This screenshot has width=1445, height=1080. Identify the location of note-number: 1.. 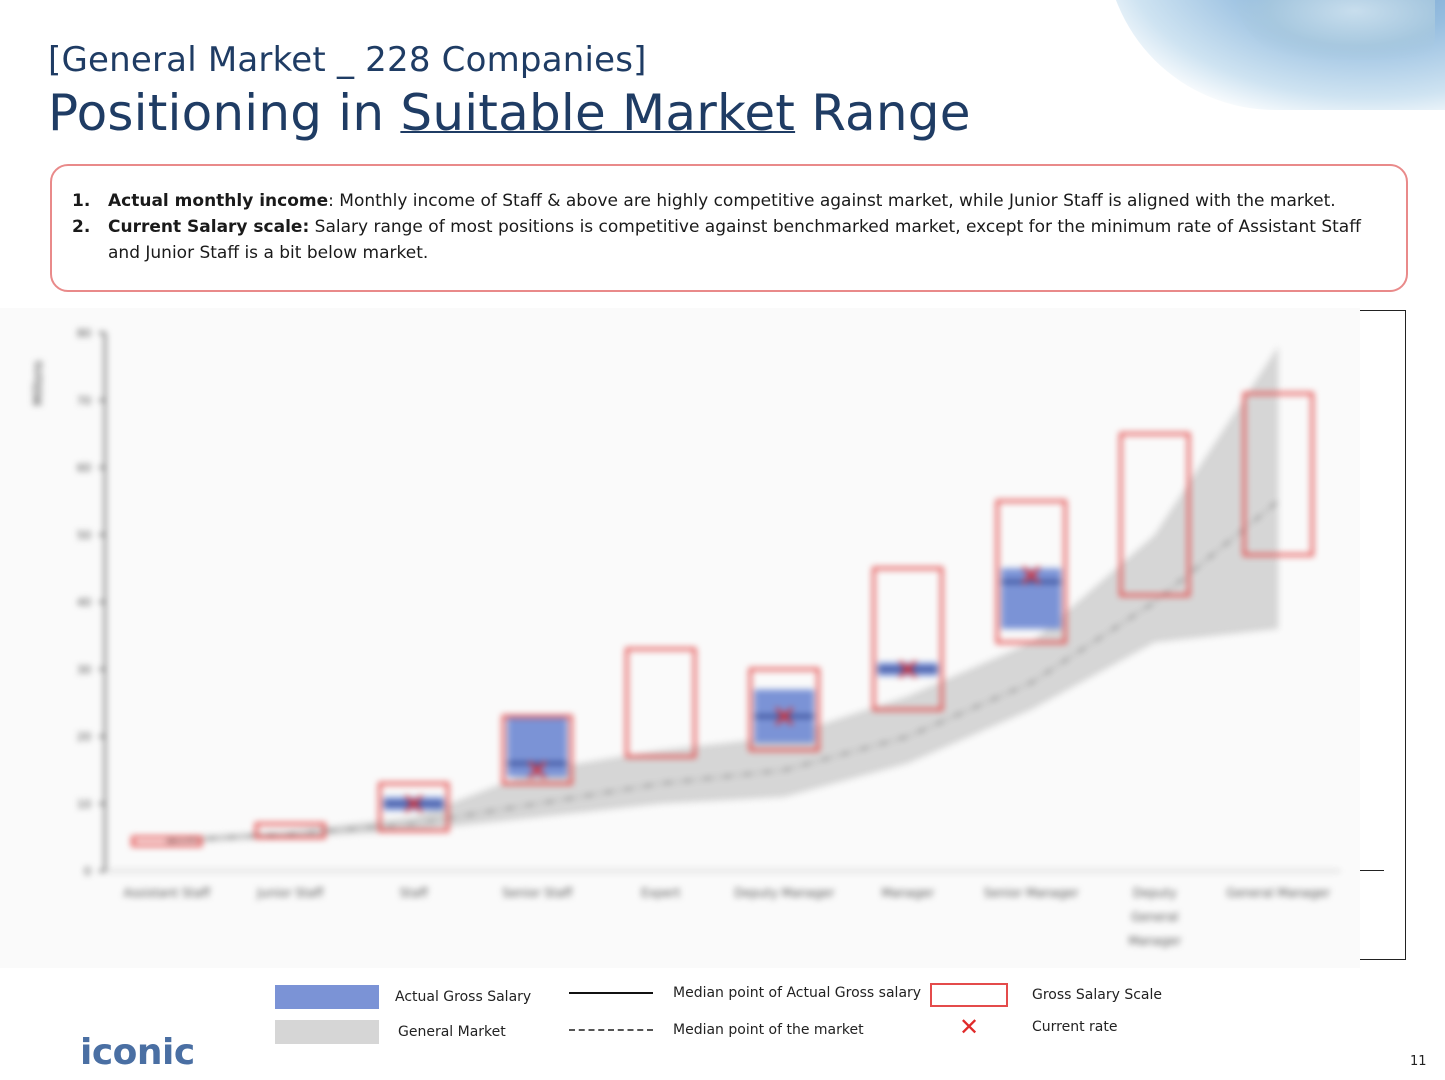
(81, 201).